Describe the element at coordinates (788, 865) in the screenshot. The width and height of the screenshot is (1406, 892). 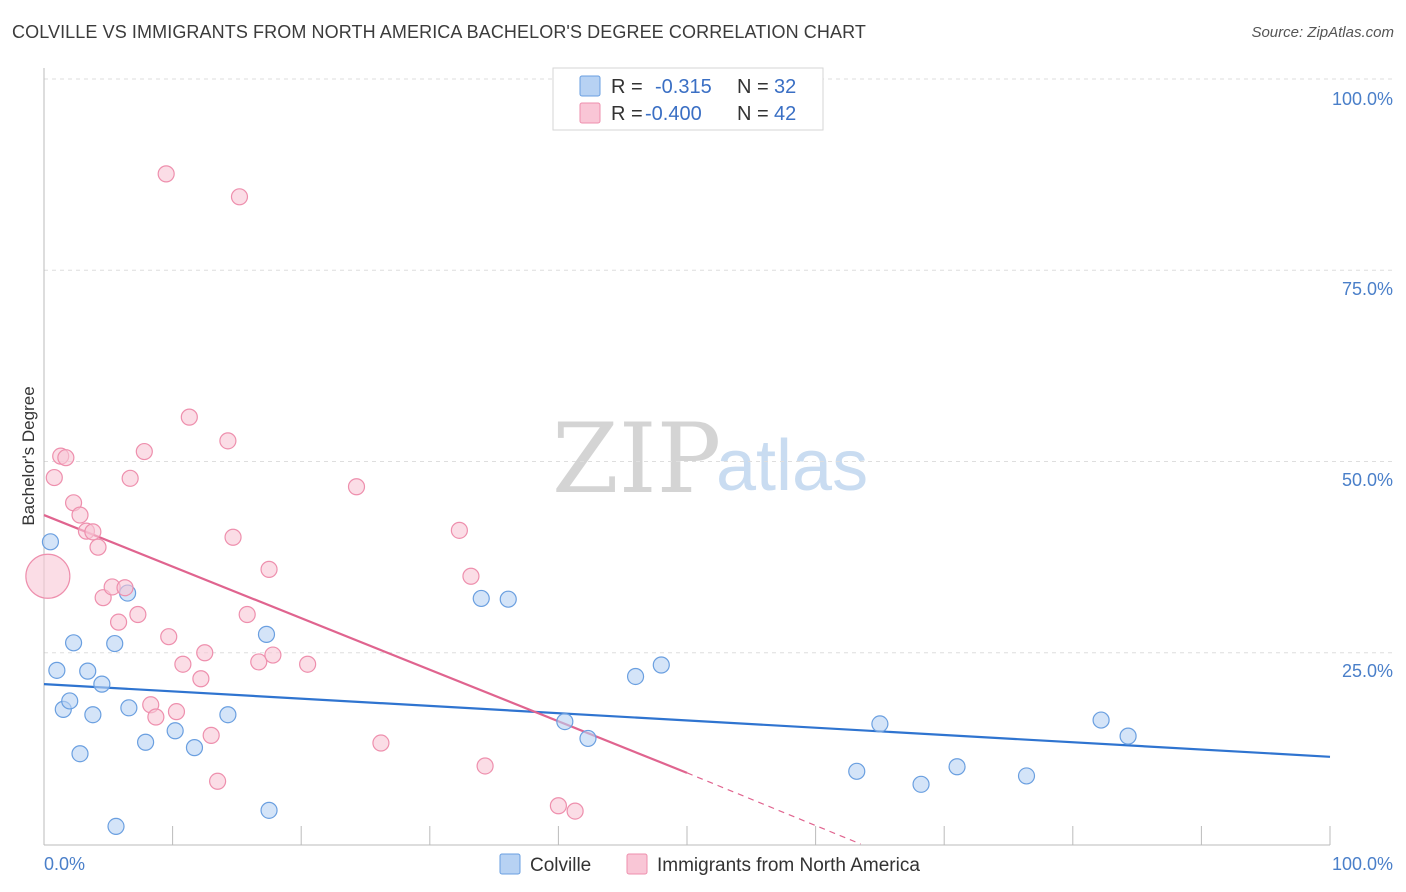
I see `bottom-legend-label-immigrants: Immigrants from North America` at that location.